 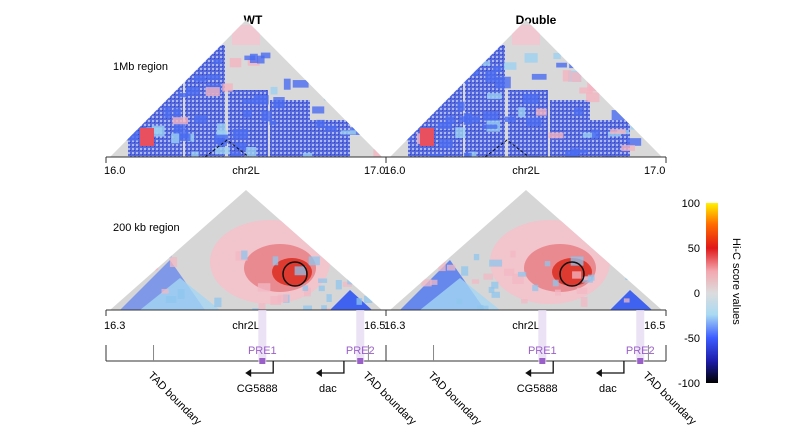 I want to click on heatmap-block-blue, so click(x=570, y=128).